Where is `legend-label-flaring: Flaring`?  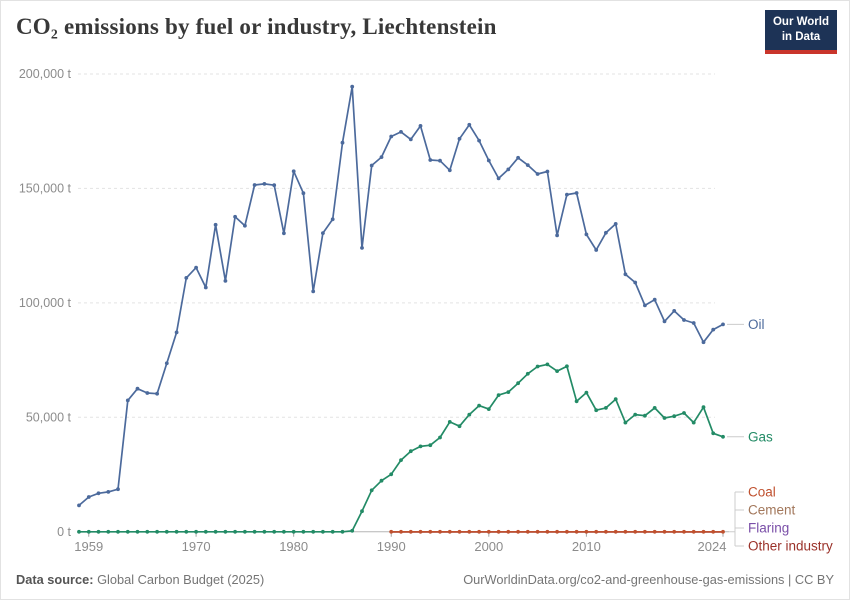 legend-label-flaring: Flaring is located at coordinates (768, 528).